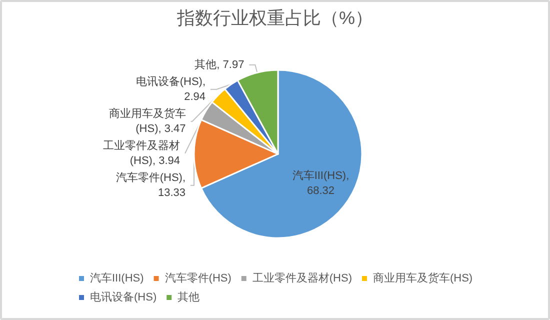 The width and height of the screenshot is (550, 320). I want to click on data-label: 工业零件及器材 (HS), 3.94, so click(141, 152).